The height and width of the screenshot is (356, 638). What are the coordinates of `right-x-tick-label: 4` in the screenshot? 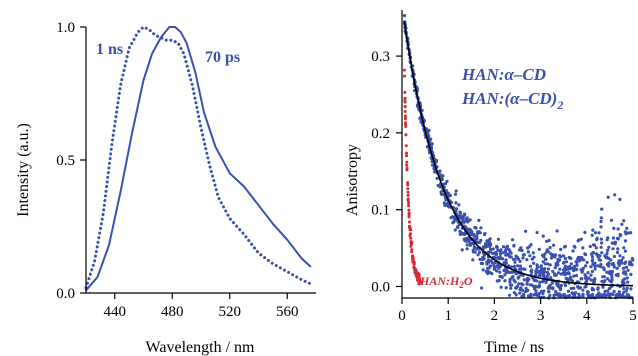 It's located at (587, 316).